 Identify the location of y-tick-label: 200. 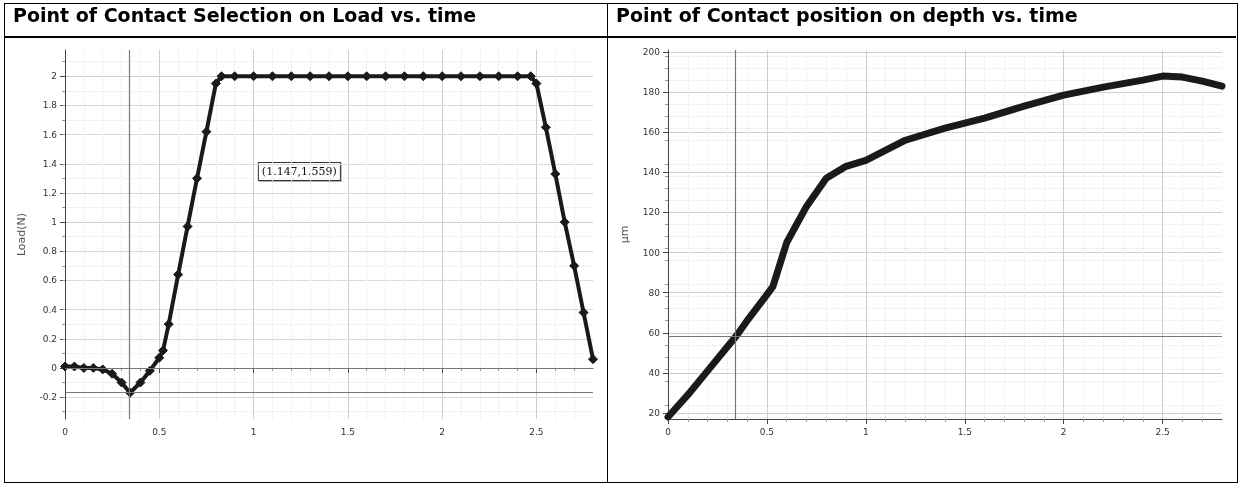
(651, 52).